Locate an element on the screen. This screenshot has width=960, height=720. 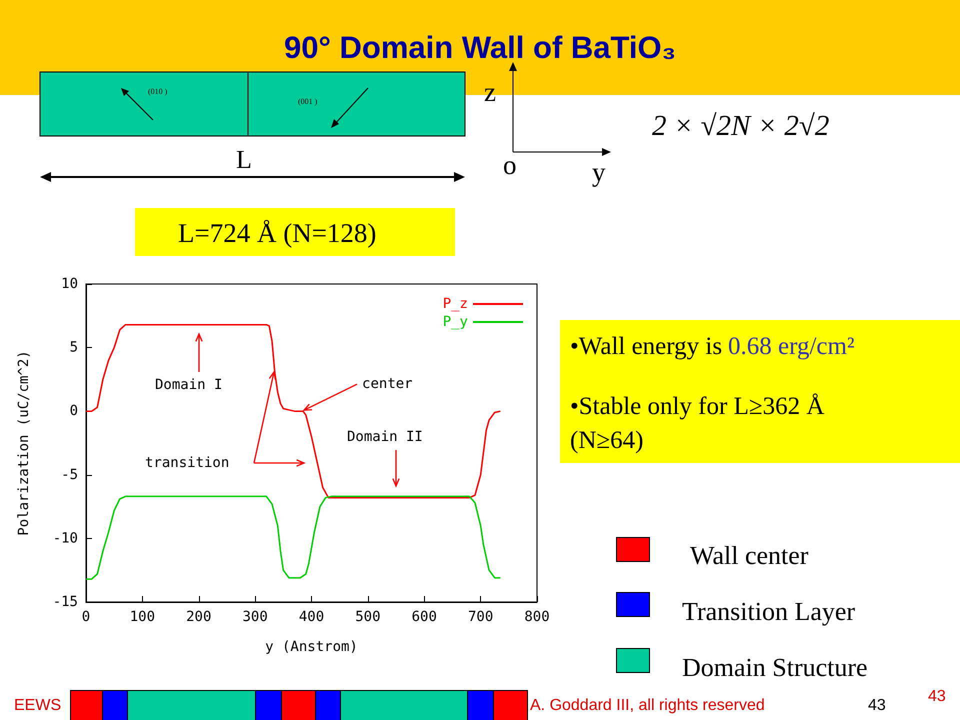
y-tick-label: 5 is located at coordinates (74, 348).